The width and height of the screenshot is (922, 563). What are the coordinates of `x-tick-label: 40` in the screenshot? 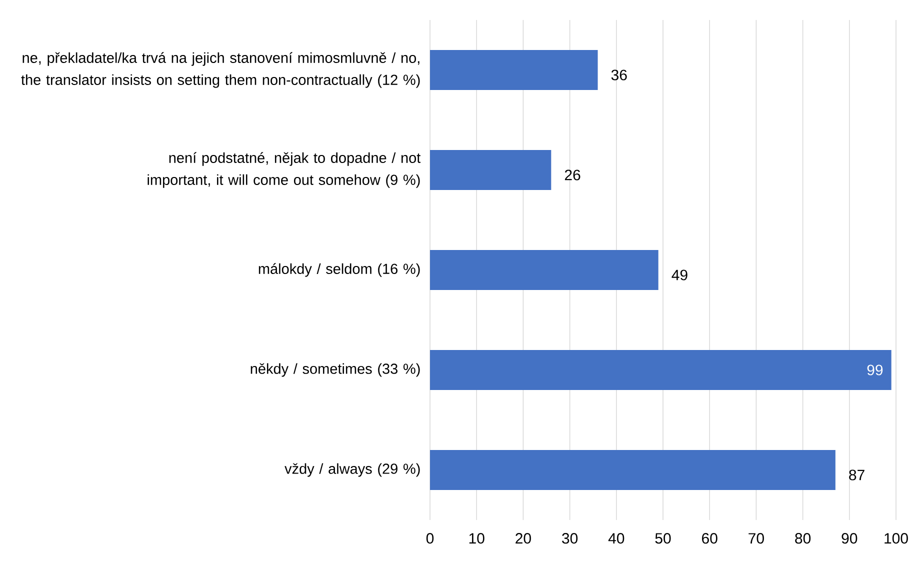 It's located at (616, 538).